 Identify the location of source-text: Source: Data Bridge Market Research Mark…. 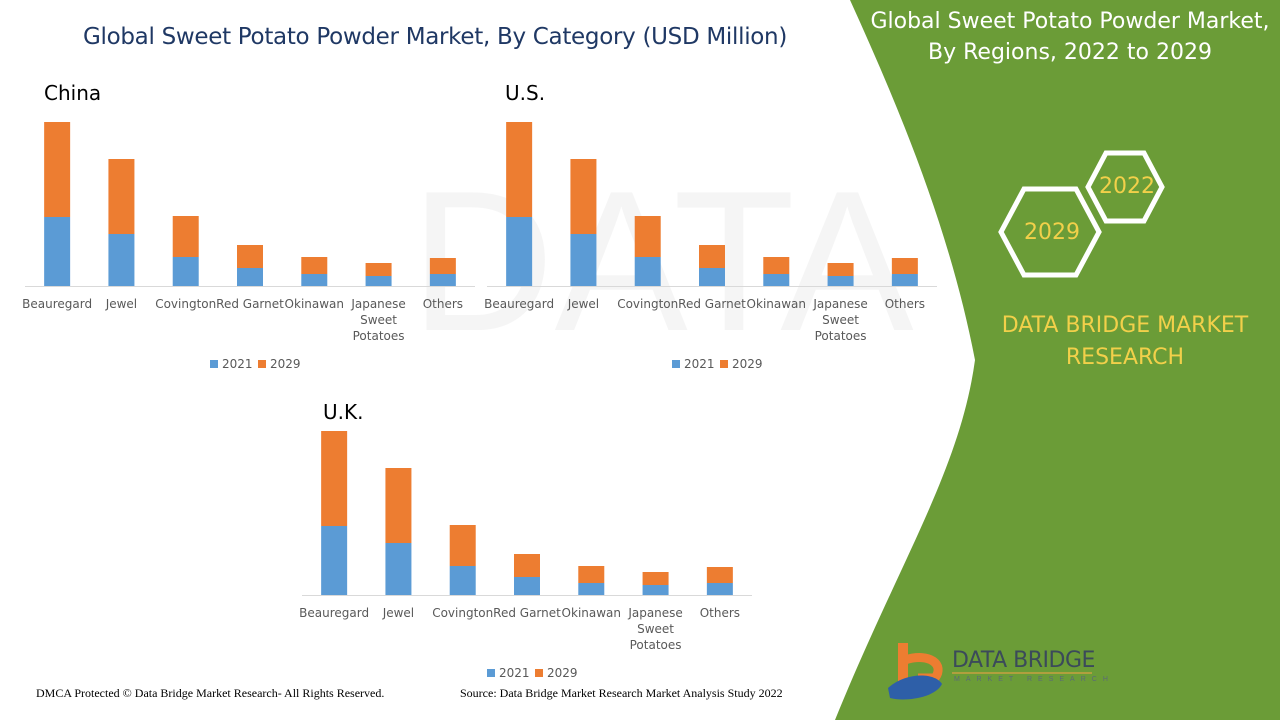
(621, 693).